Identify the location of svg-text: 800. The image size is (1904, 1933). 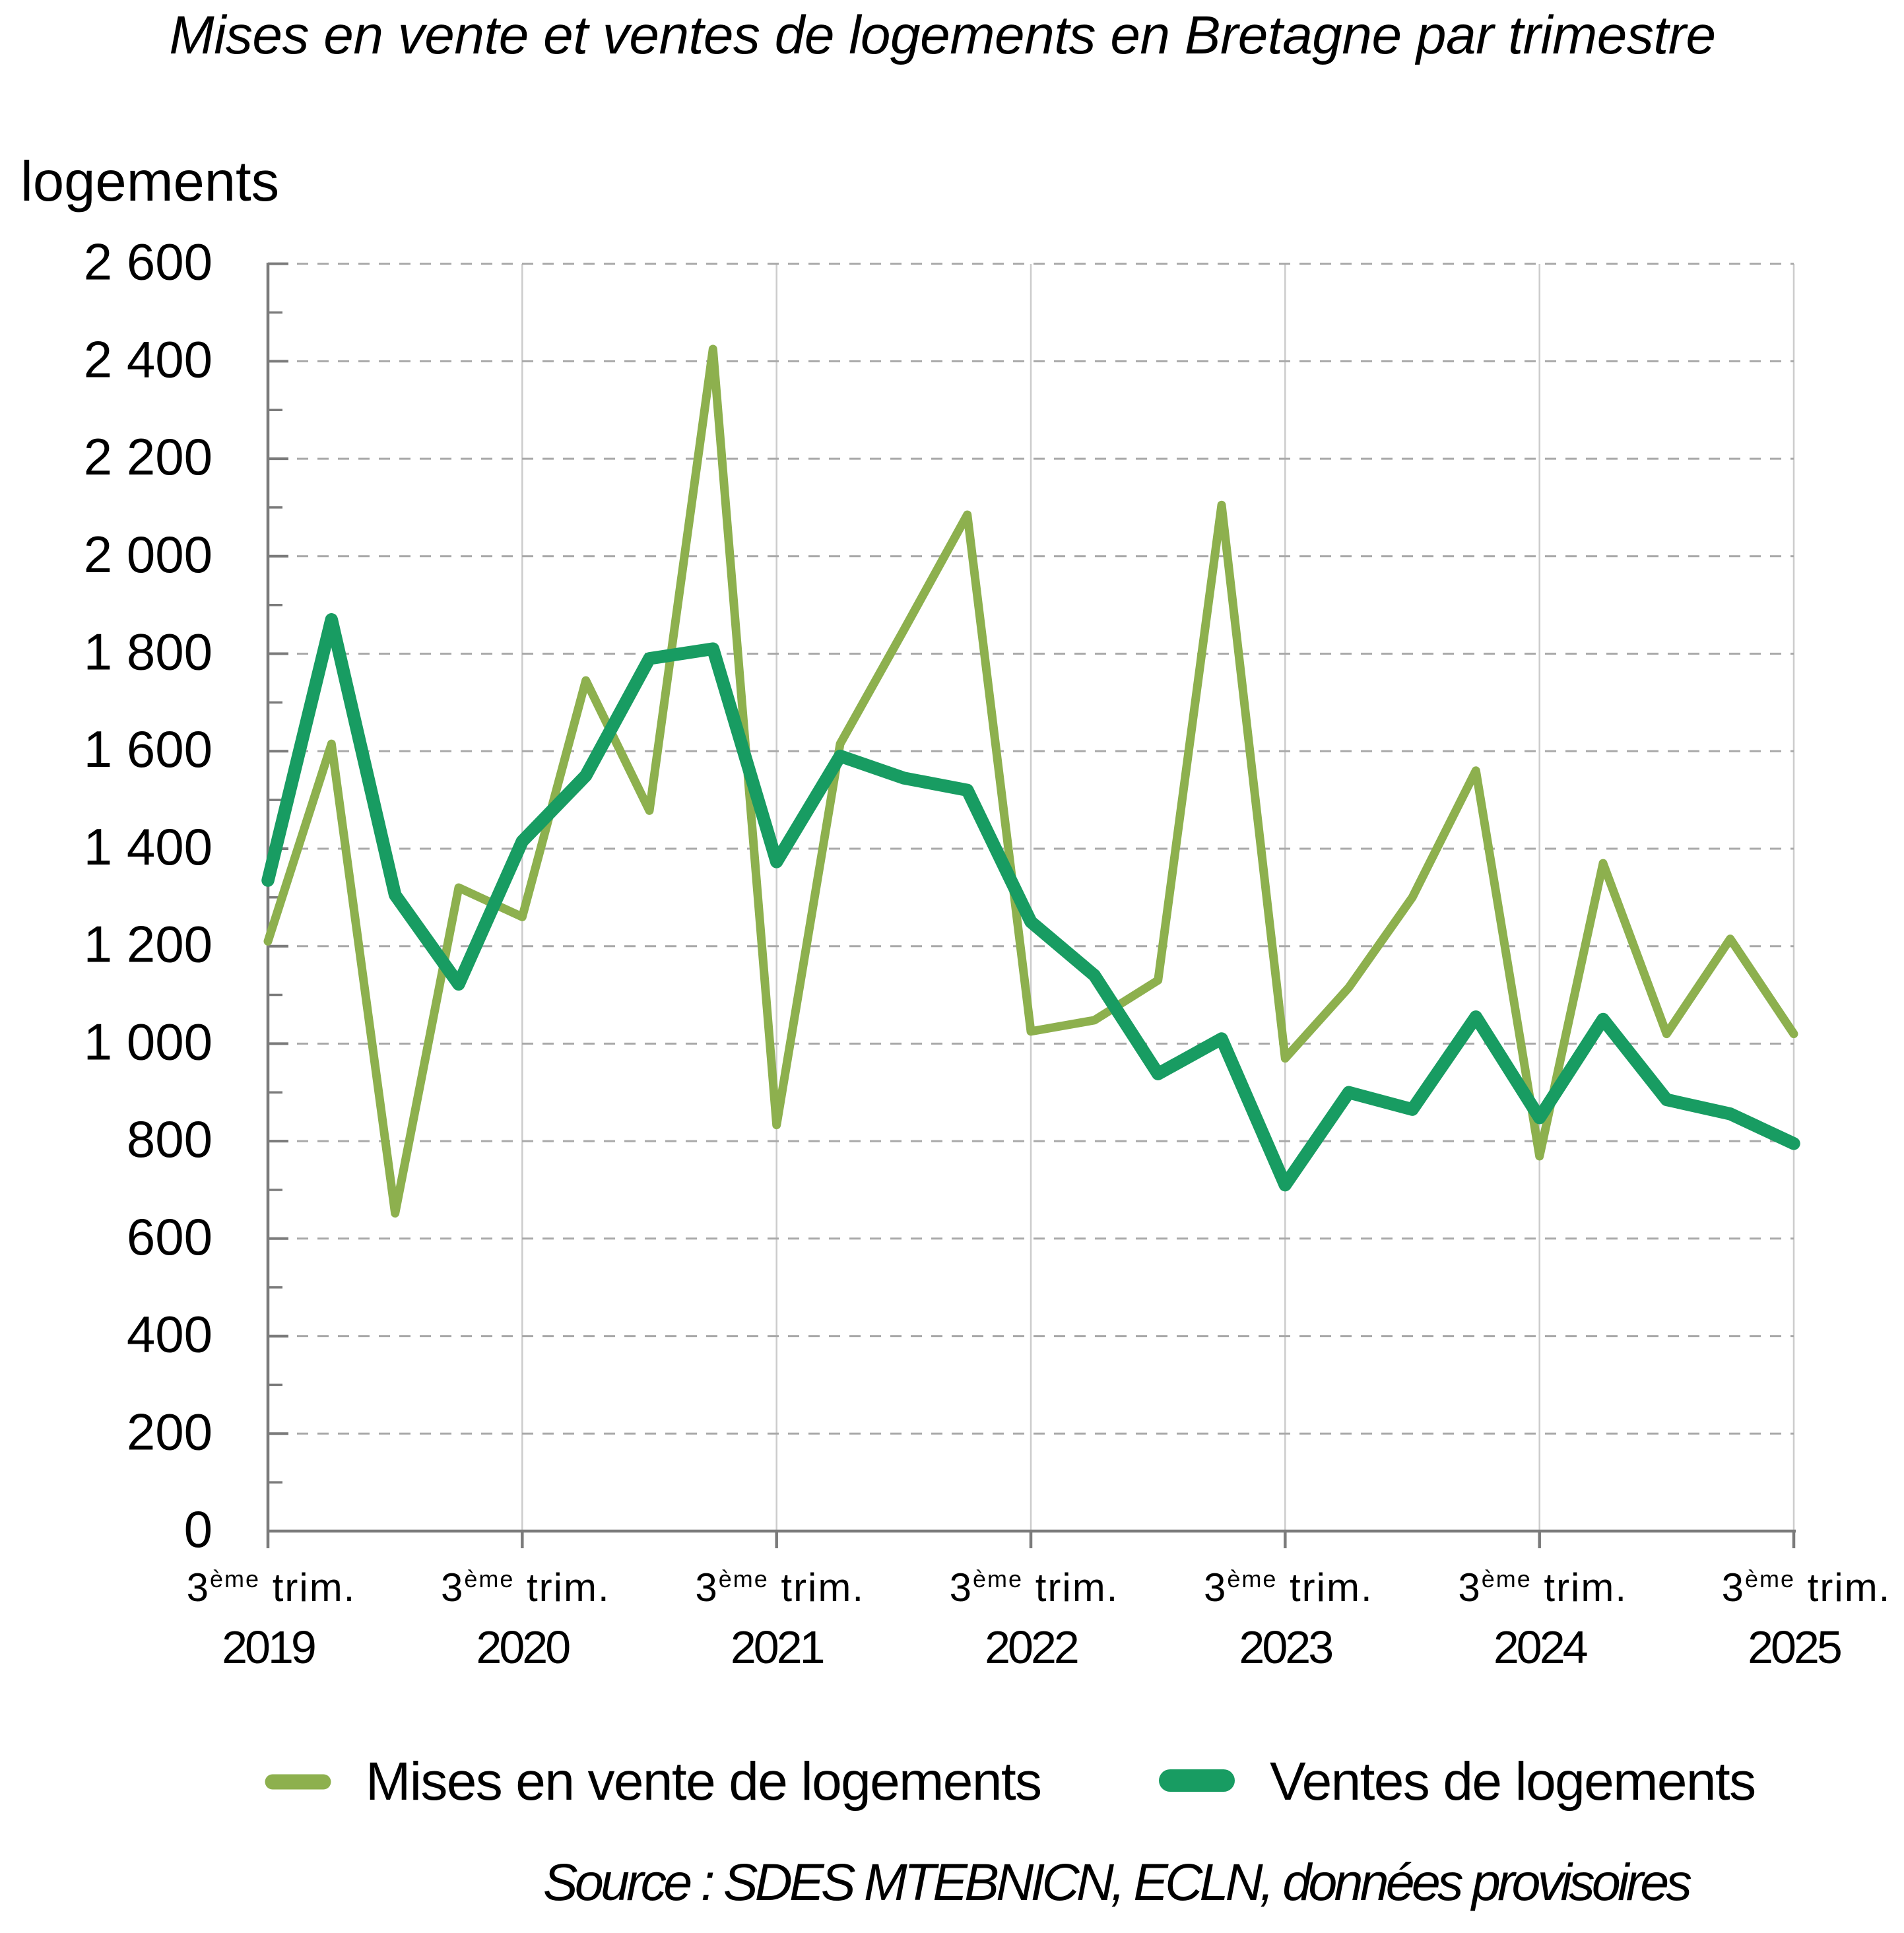
(170, 1139).